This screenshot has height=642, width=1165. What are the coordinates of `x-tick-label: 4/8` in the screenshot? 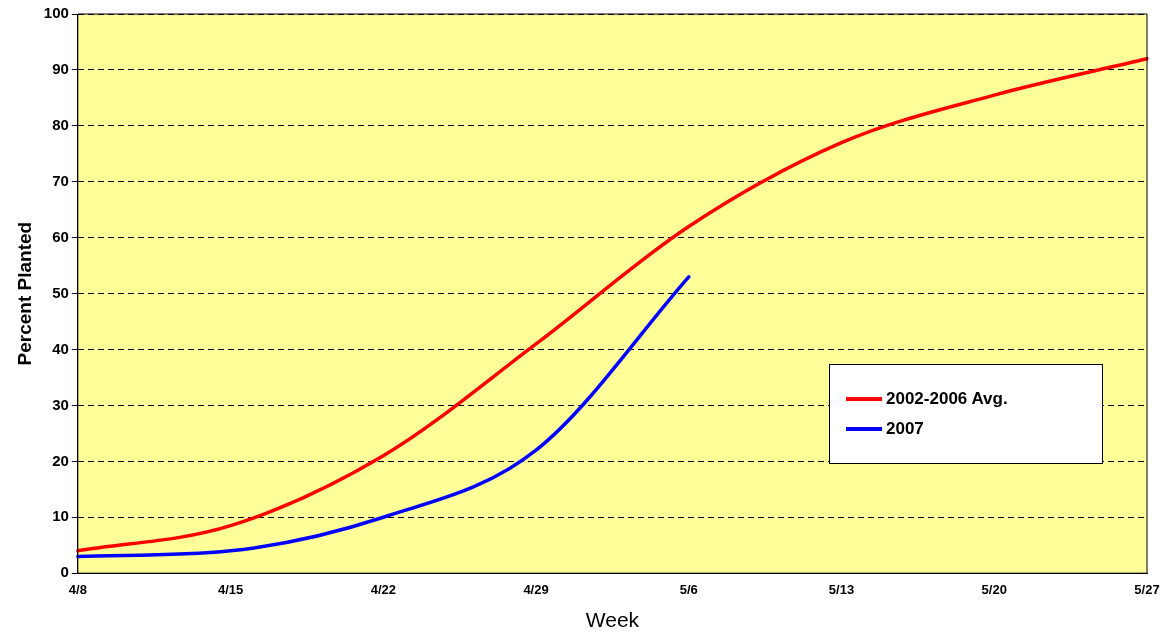 It's located at (77, 589).